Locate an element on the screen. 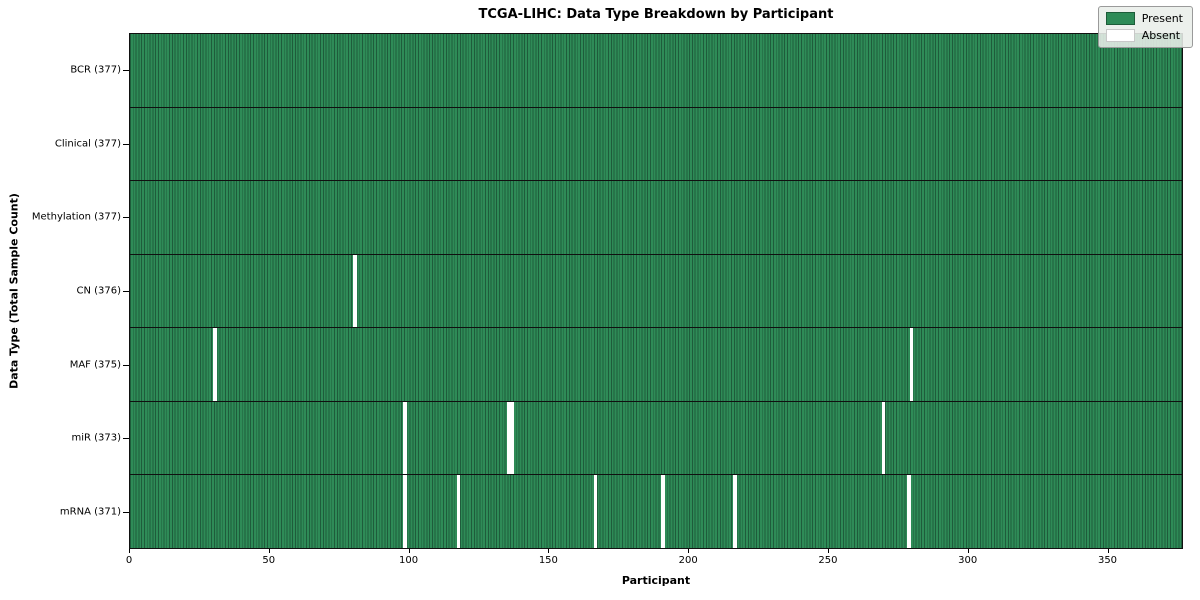 This screenshot has width=1200, height=600. heatmap-row-Clinical is located at coordinates (656, 144).